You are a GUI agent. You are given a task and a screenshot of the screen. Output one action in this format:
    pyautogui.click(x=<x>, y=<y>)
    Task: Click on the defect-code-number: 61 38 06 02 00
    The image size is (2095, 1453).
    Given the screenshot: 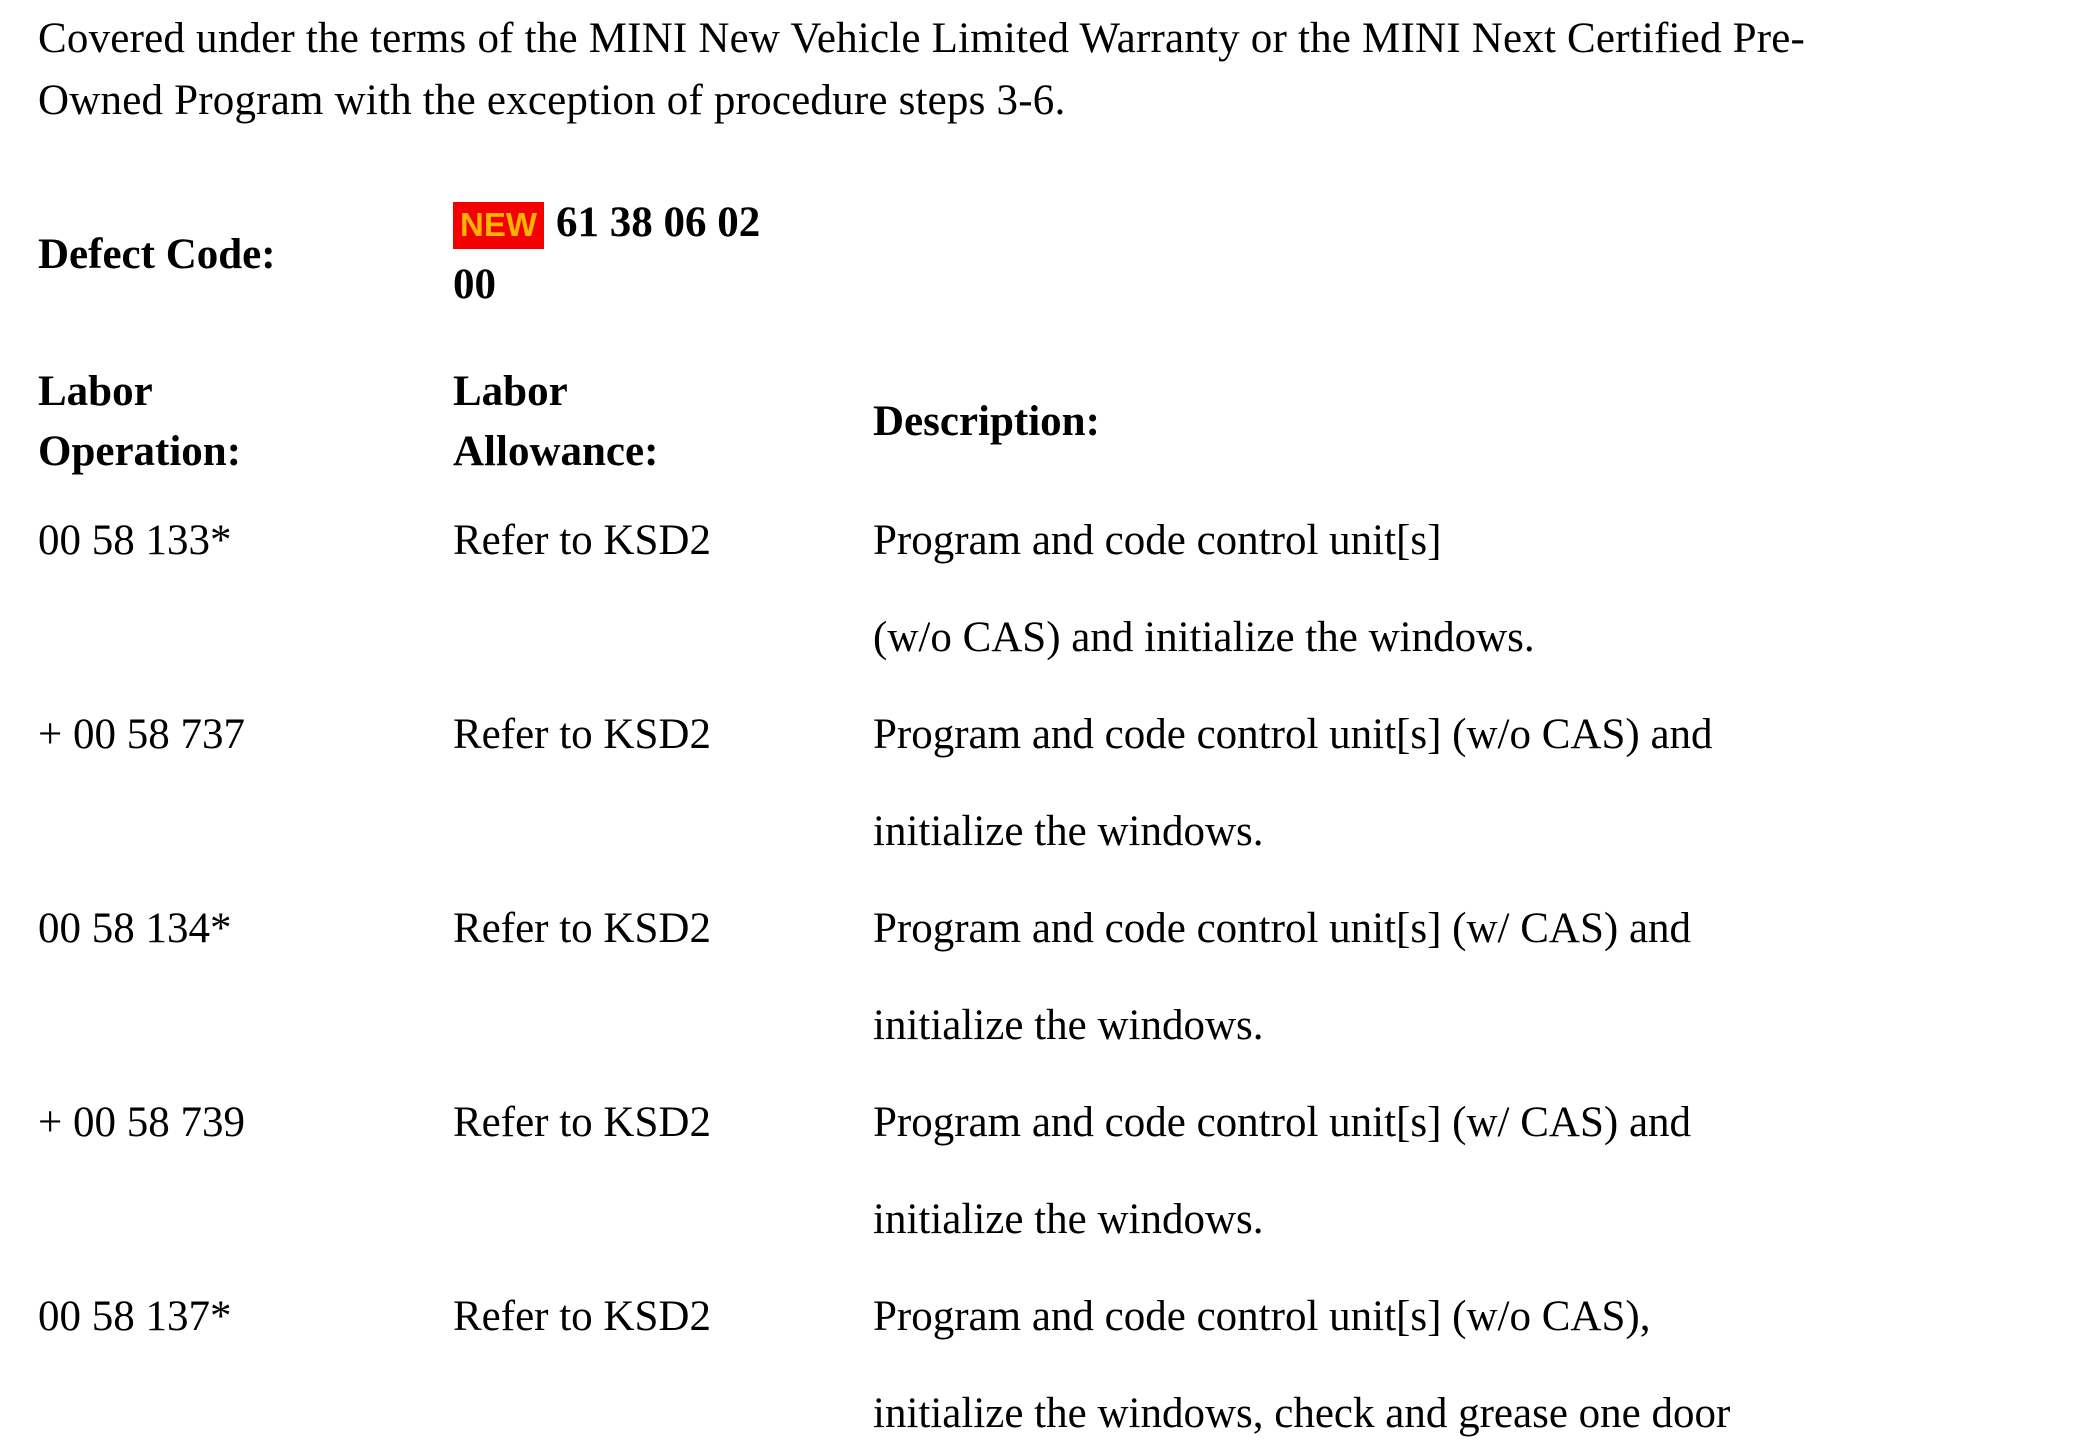 What is the action you would take?
    pyautogui.click(x=607, y=253)
    